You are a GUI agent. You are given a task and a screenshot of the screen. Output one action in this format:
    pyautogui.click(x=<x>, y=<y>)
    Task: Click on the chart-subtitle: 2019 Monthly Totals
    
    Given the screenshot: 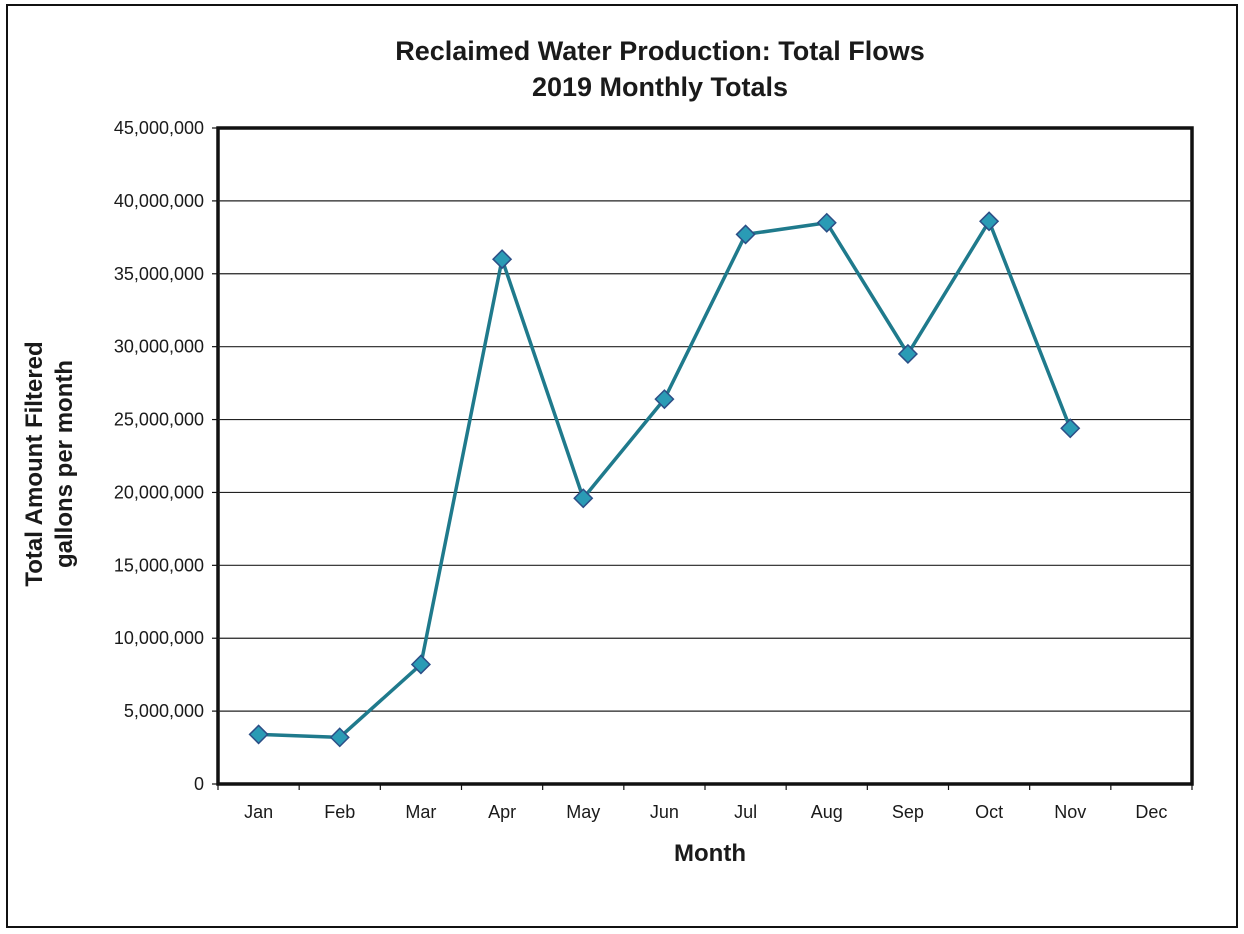 What is the action you would take?
    pyautogui.click(x=660, y=87)
    